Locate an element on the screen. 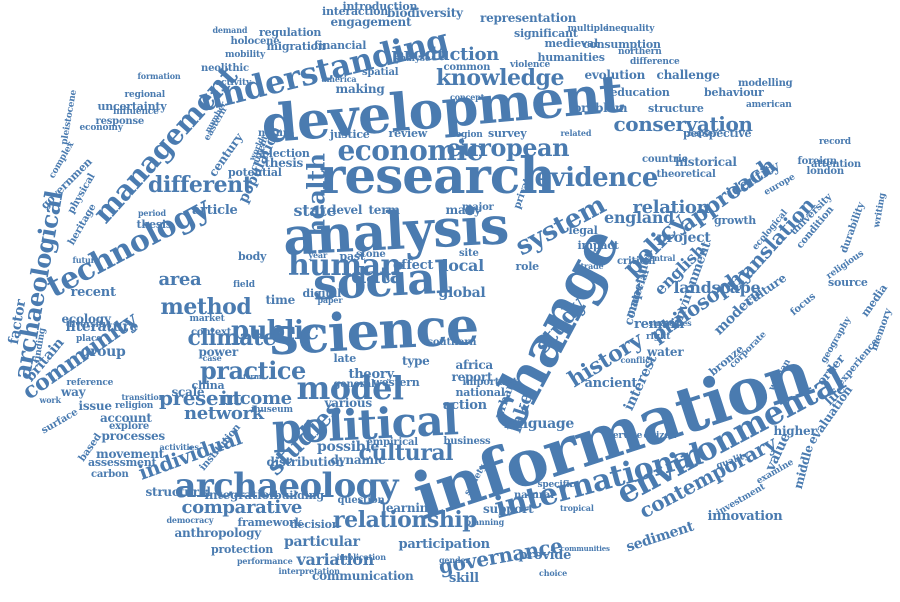 The height and width of the screenshot is (602, 900). word: economic is located at coordinates (410, 150).